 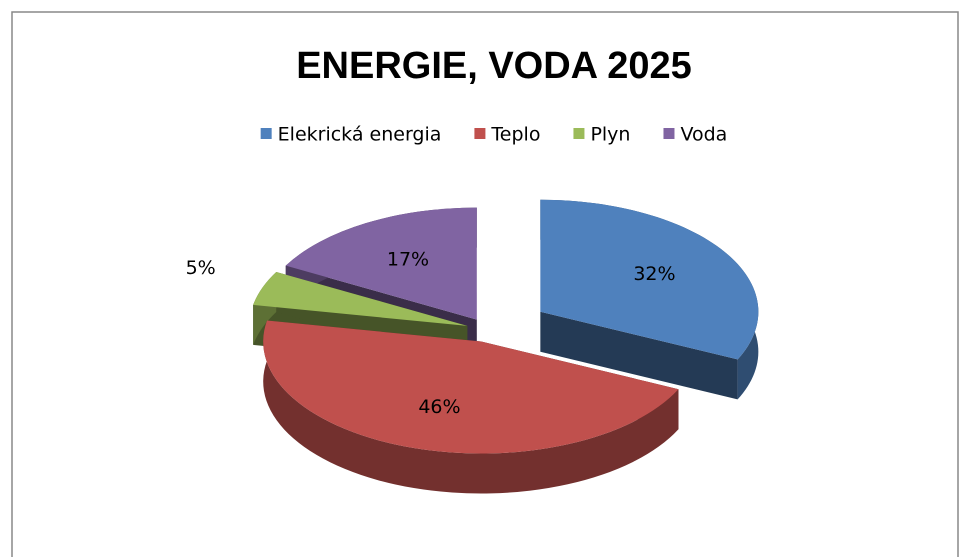 I want to click on slice-side, so click(x=639, y=355).